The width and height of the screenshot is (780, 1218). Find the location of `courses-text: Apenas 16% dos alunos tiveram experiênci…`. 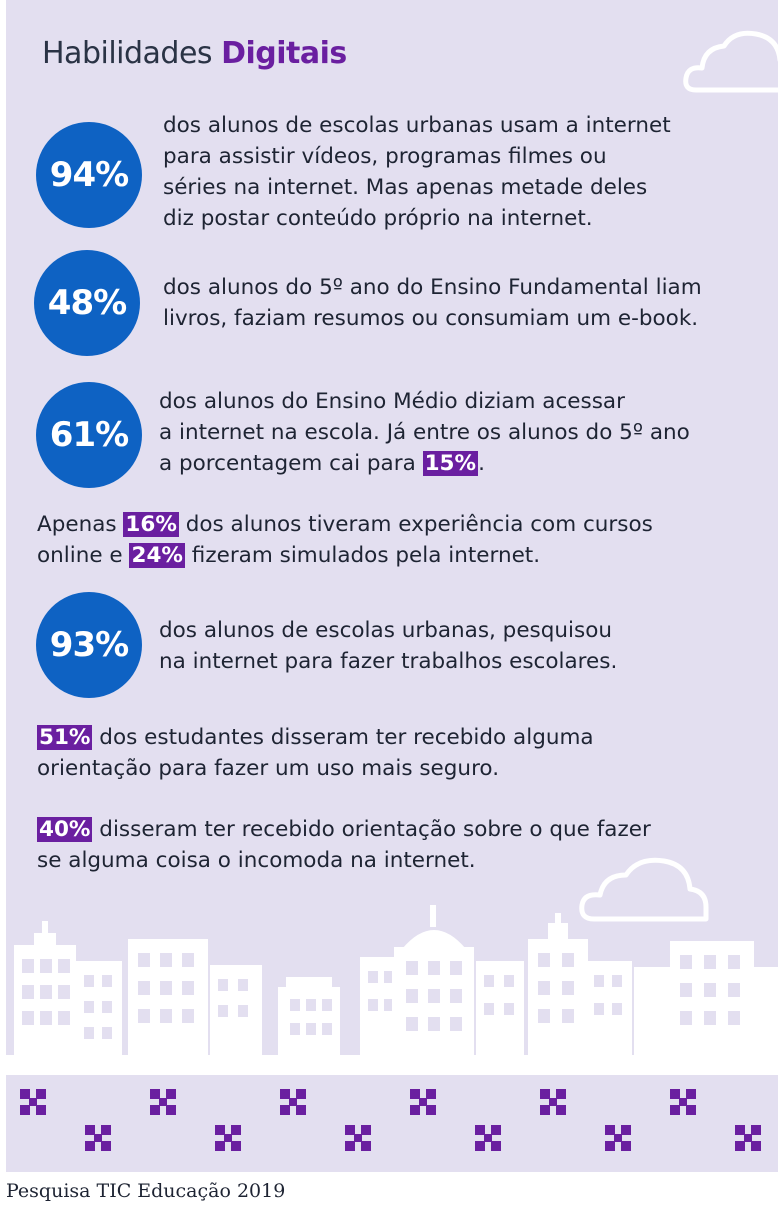

courses-text: Apenas 16% dos alunos tiveram experiênci… is located at coordinates (345, 540).